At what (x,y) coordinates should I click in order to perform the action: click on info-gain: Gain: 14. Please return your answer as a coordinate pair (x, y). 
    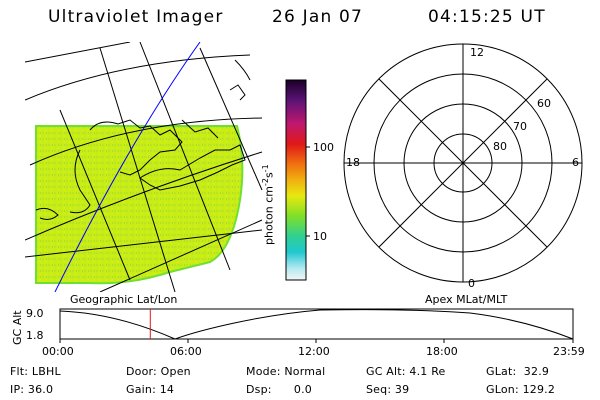
    Looking at the image, I should click on (150, 389).